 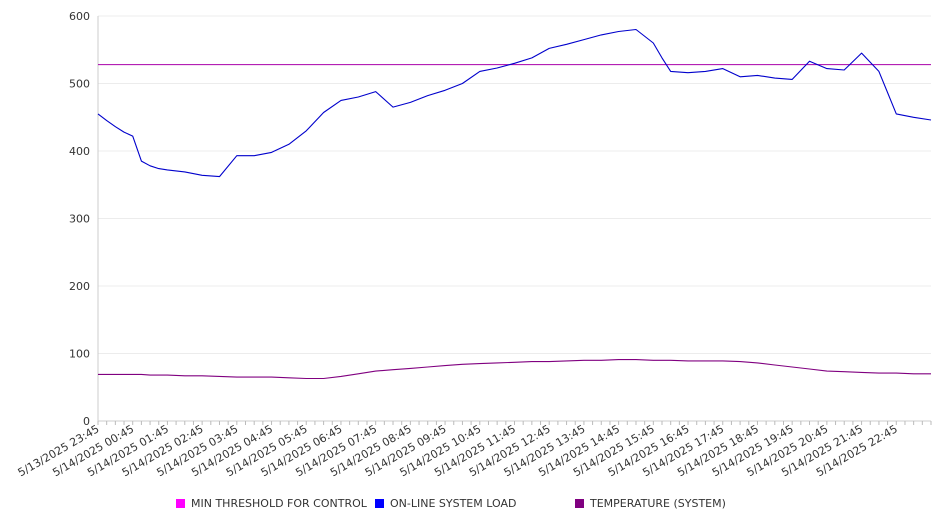 I want to click on legend-item-temperature: TEMPERATURE (SYSTEM), so click(x=650, y=503).